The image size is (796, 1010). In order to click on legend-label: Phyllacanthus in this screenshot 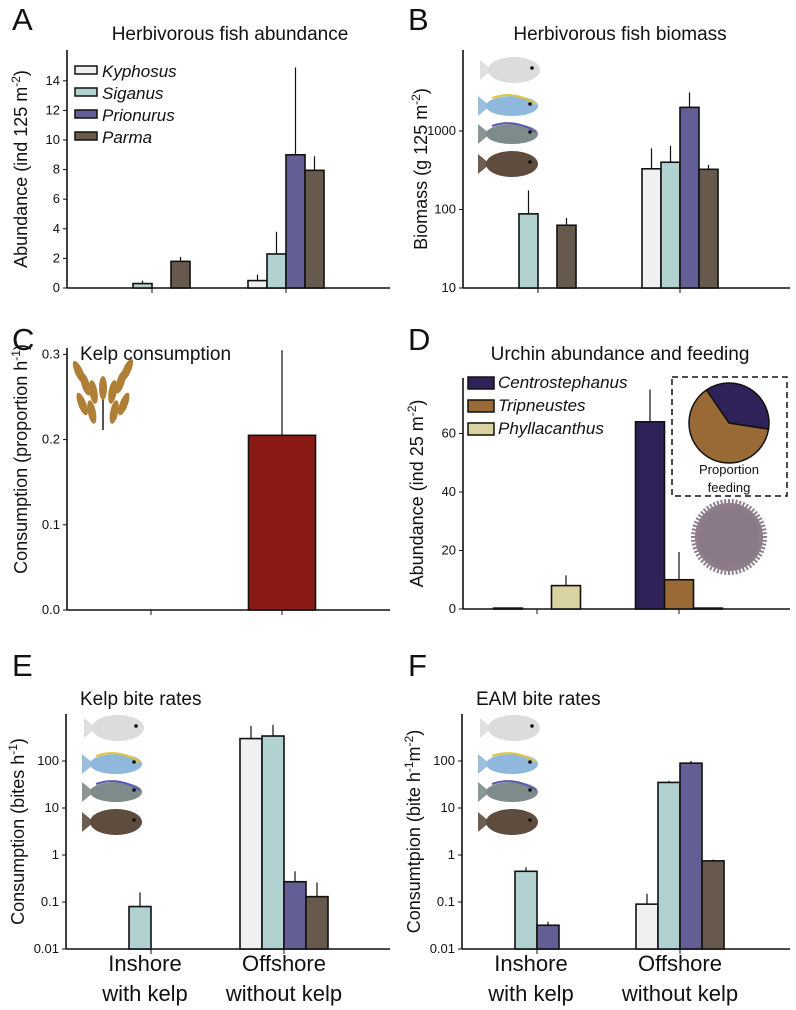, I will do `click(551, 428)`.